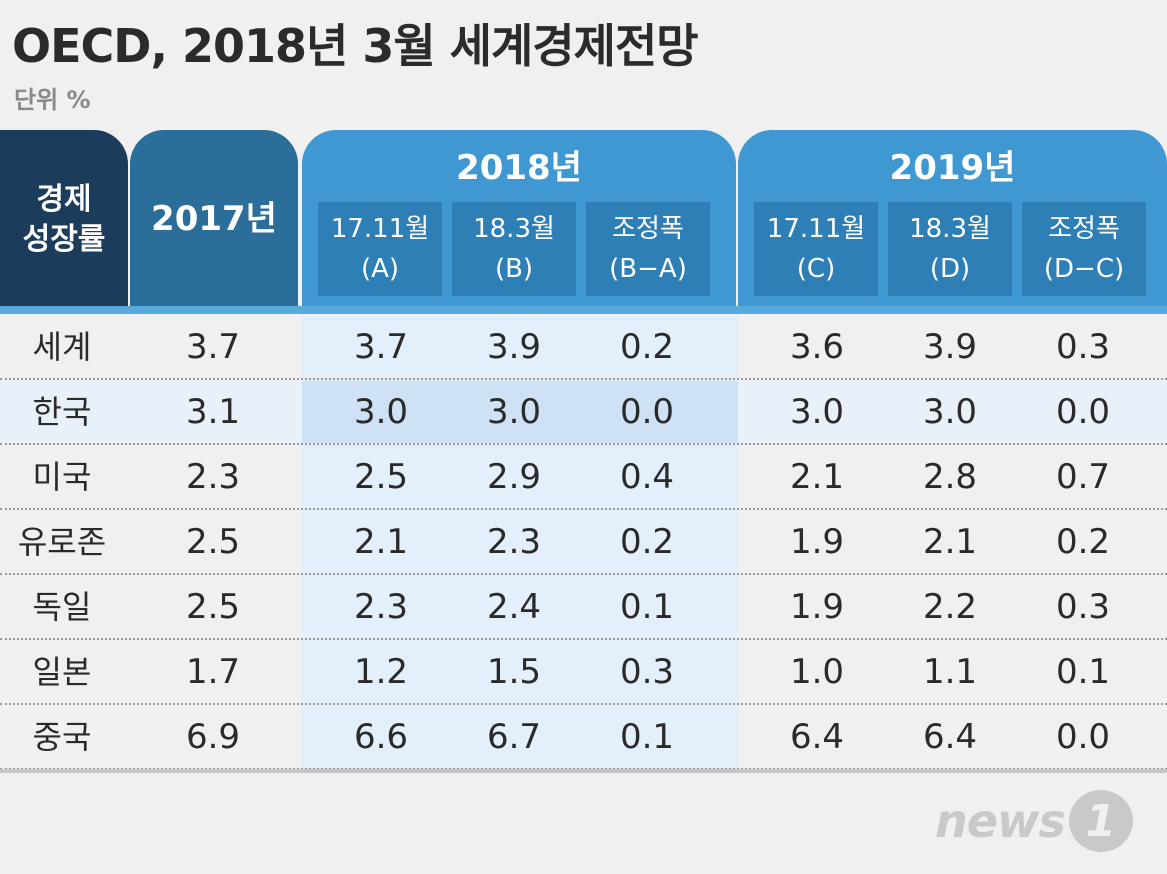  I want to click on cell-val-2019-dc: 0.7, so click(1083, 477).